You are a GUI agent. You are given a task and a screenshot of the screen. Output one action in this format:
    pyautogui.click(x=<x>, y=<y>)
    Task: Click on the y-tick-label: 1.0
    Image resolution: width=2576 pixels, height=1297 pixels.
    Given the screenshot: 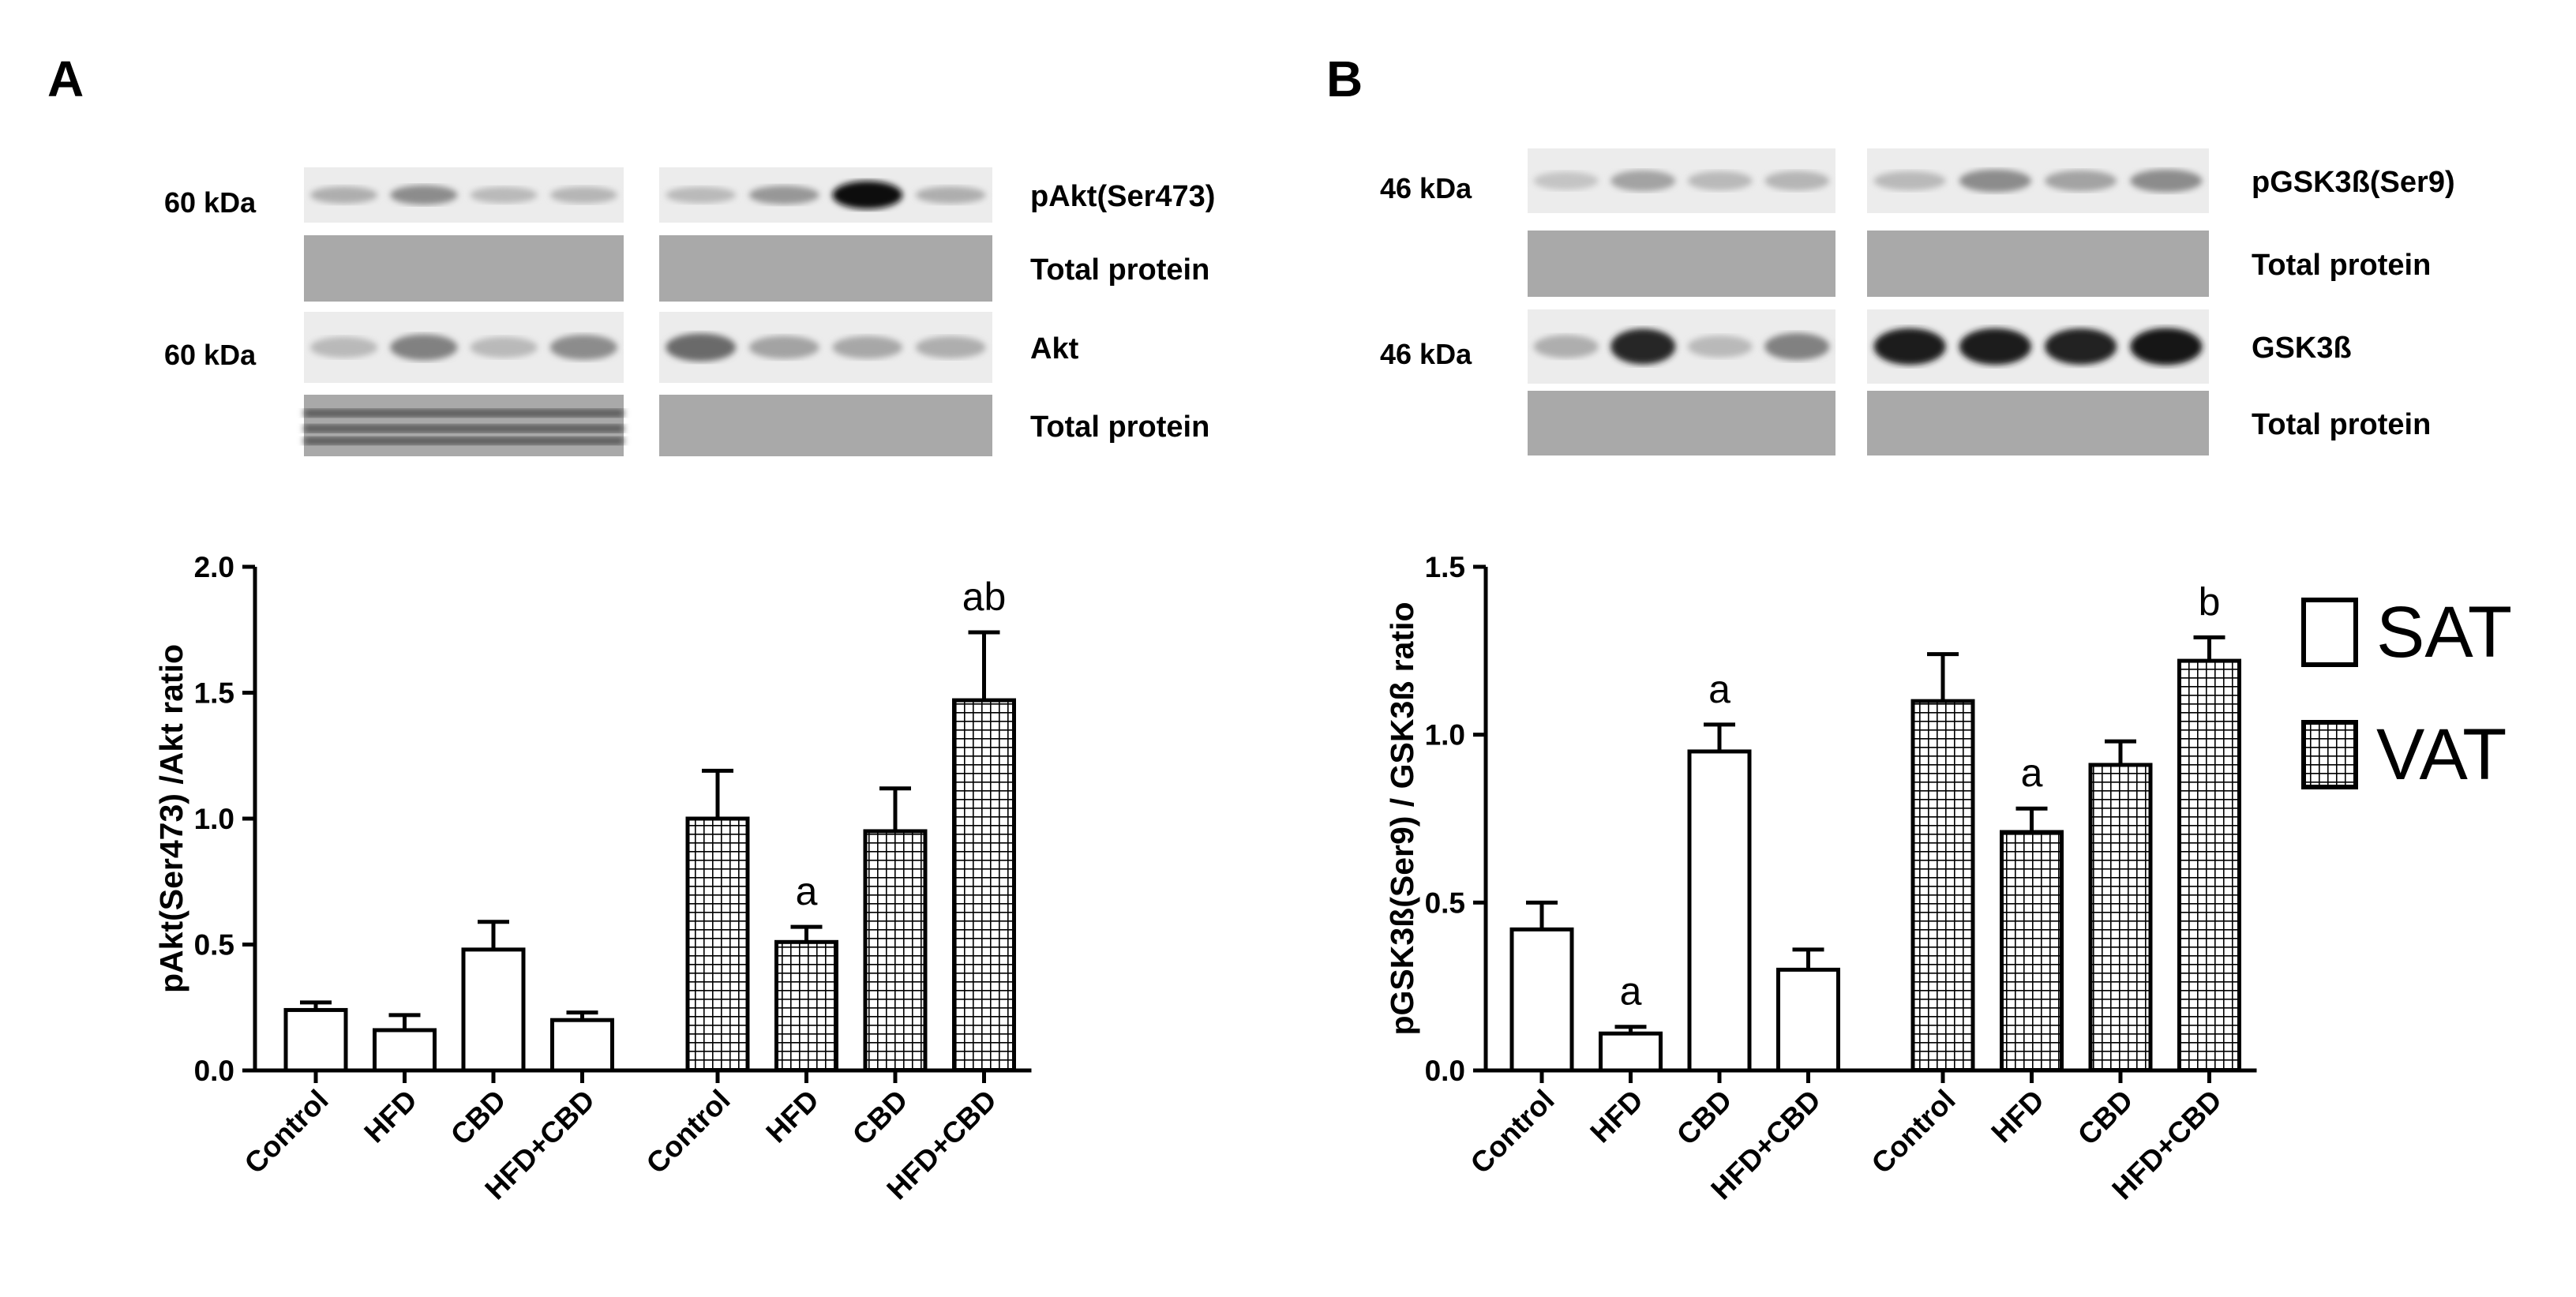 What is the action you would take?
    pyautogui.click(x=214, y=819)
    